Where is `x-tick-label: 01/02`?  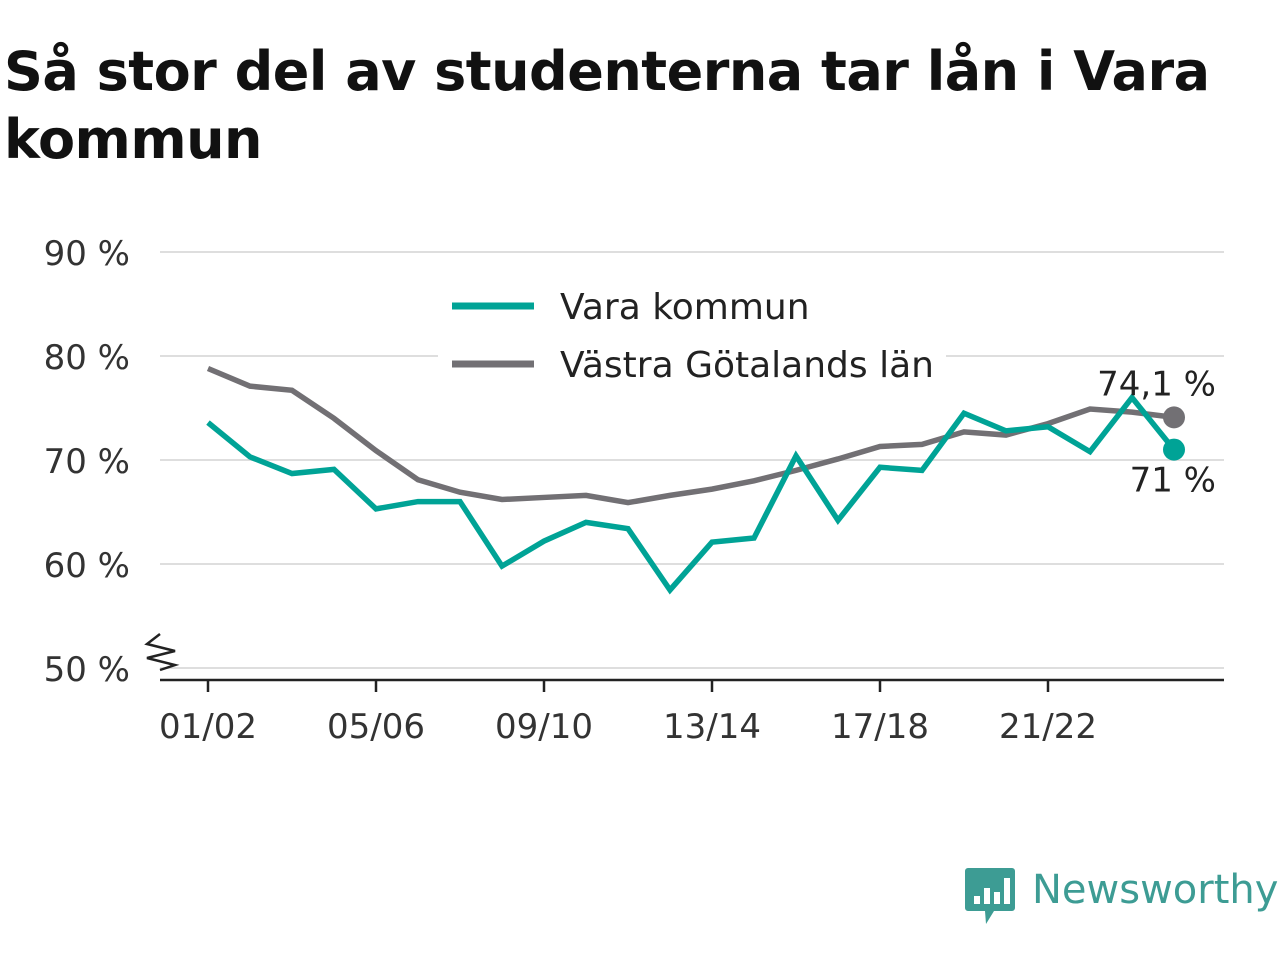
x-tick-label: 01/02 is located at coordinates (208, 727).